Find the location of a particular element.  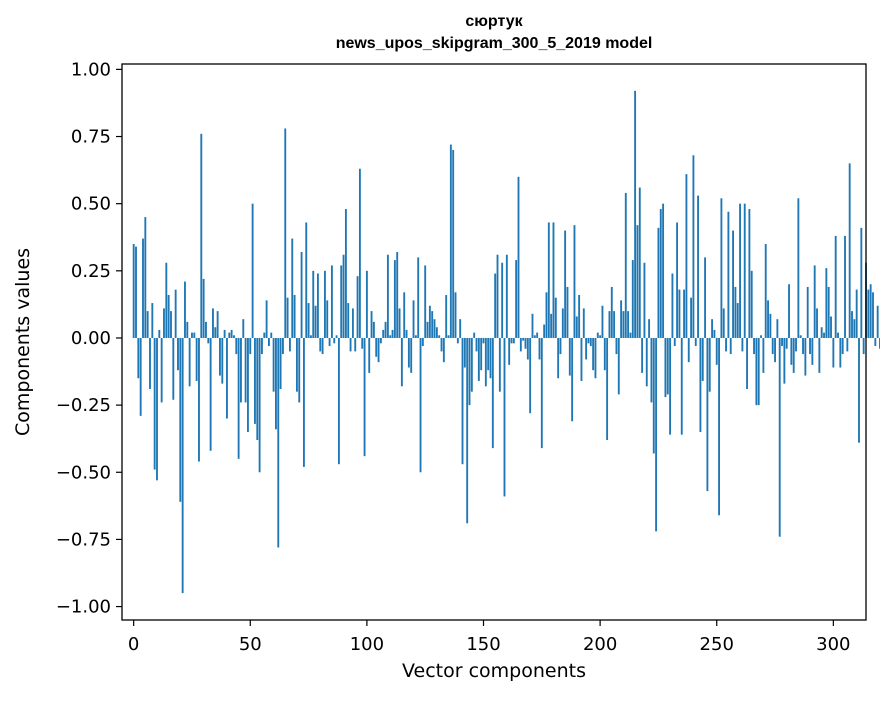

x-tick-label: 200 is located at coordinates (600, 644).